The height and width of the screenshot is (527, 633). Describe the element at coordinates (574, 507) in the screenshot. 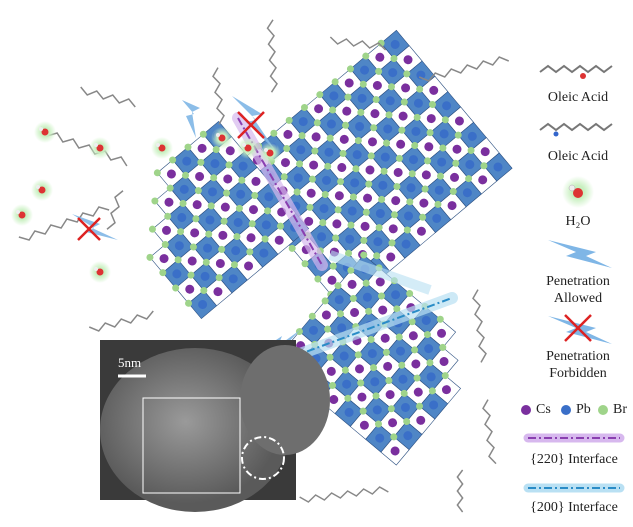

I see `legend-label: {200} Interface` at that location.